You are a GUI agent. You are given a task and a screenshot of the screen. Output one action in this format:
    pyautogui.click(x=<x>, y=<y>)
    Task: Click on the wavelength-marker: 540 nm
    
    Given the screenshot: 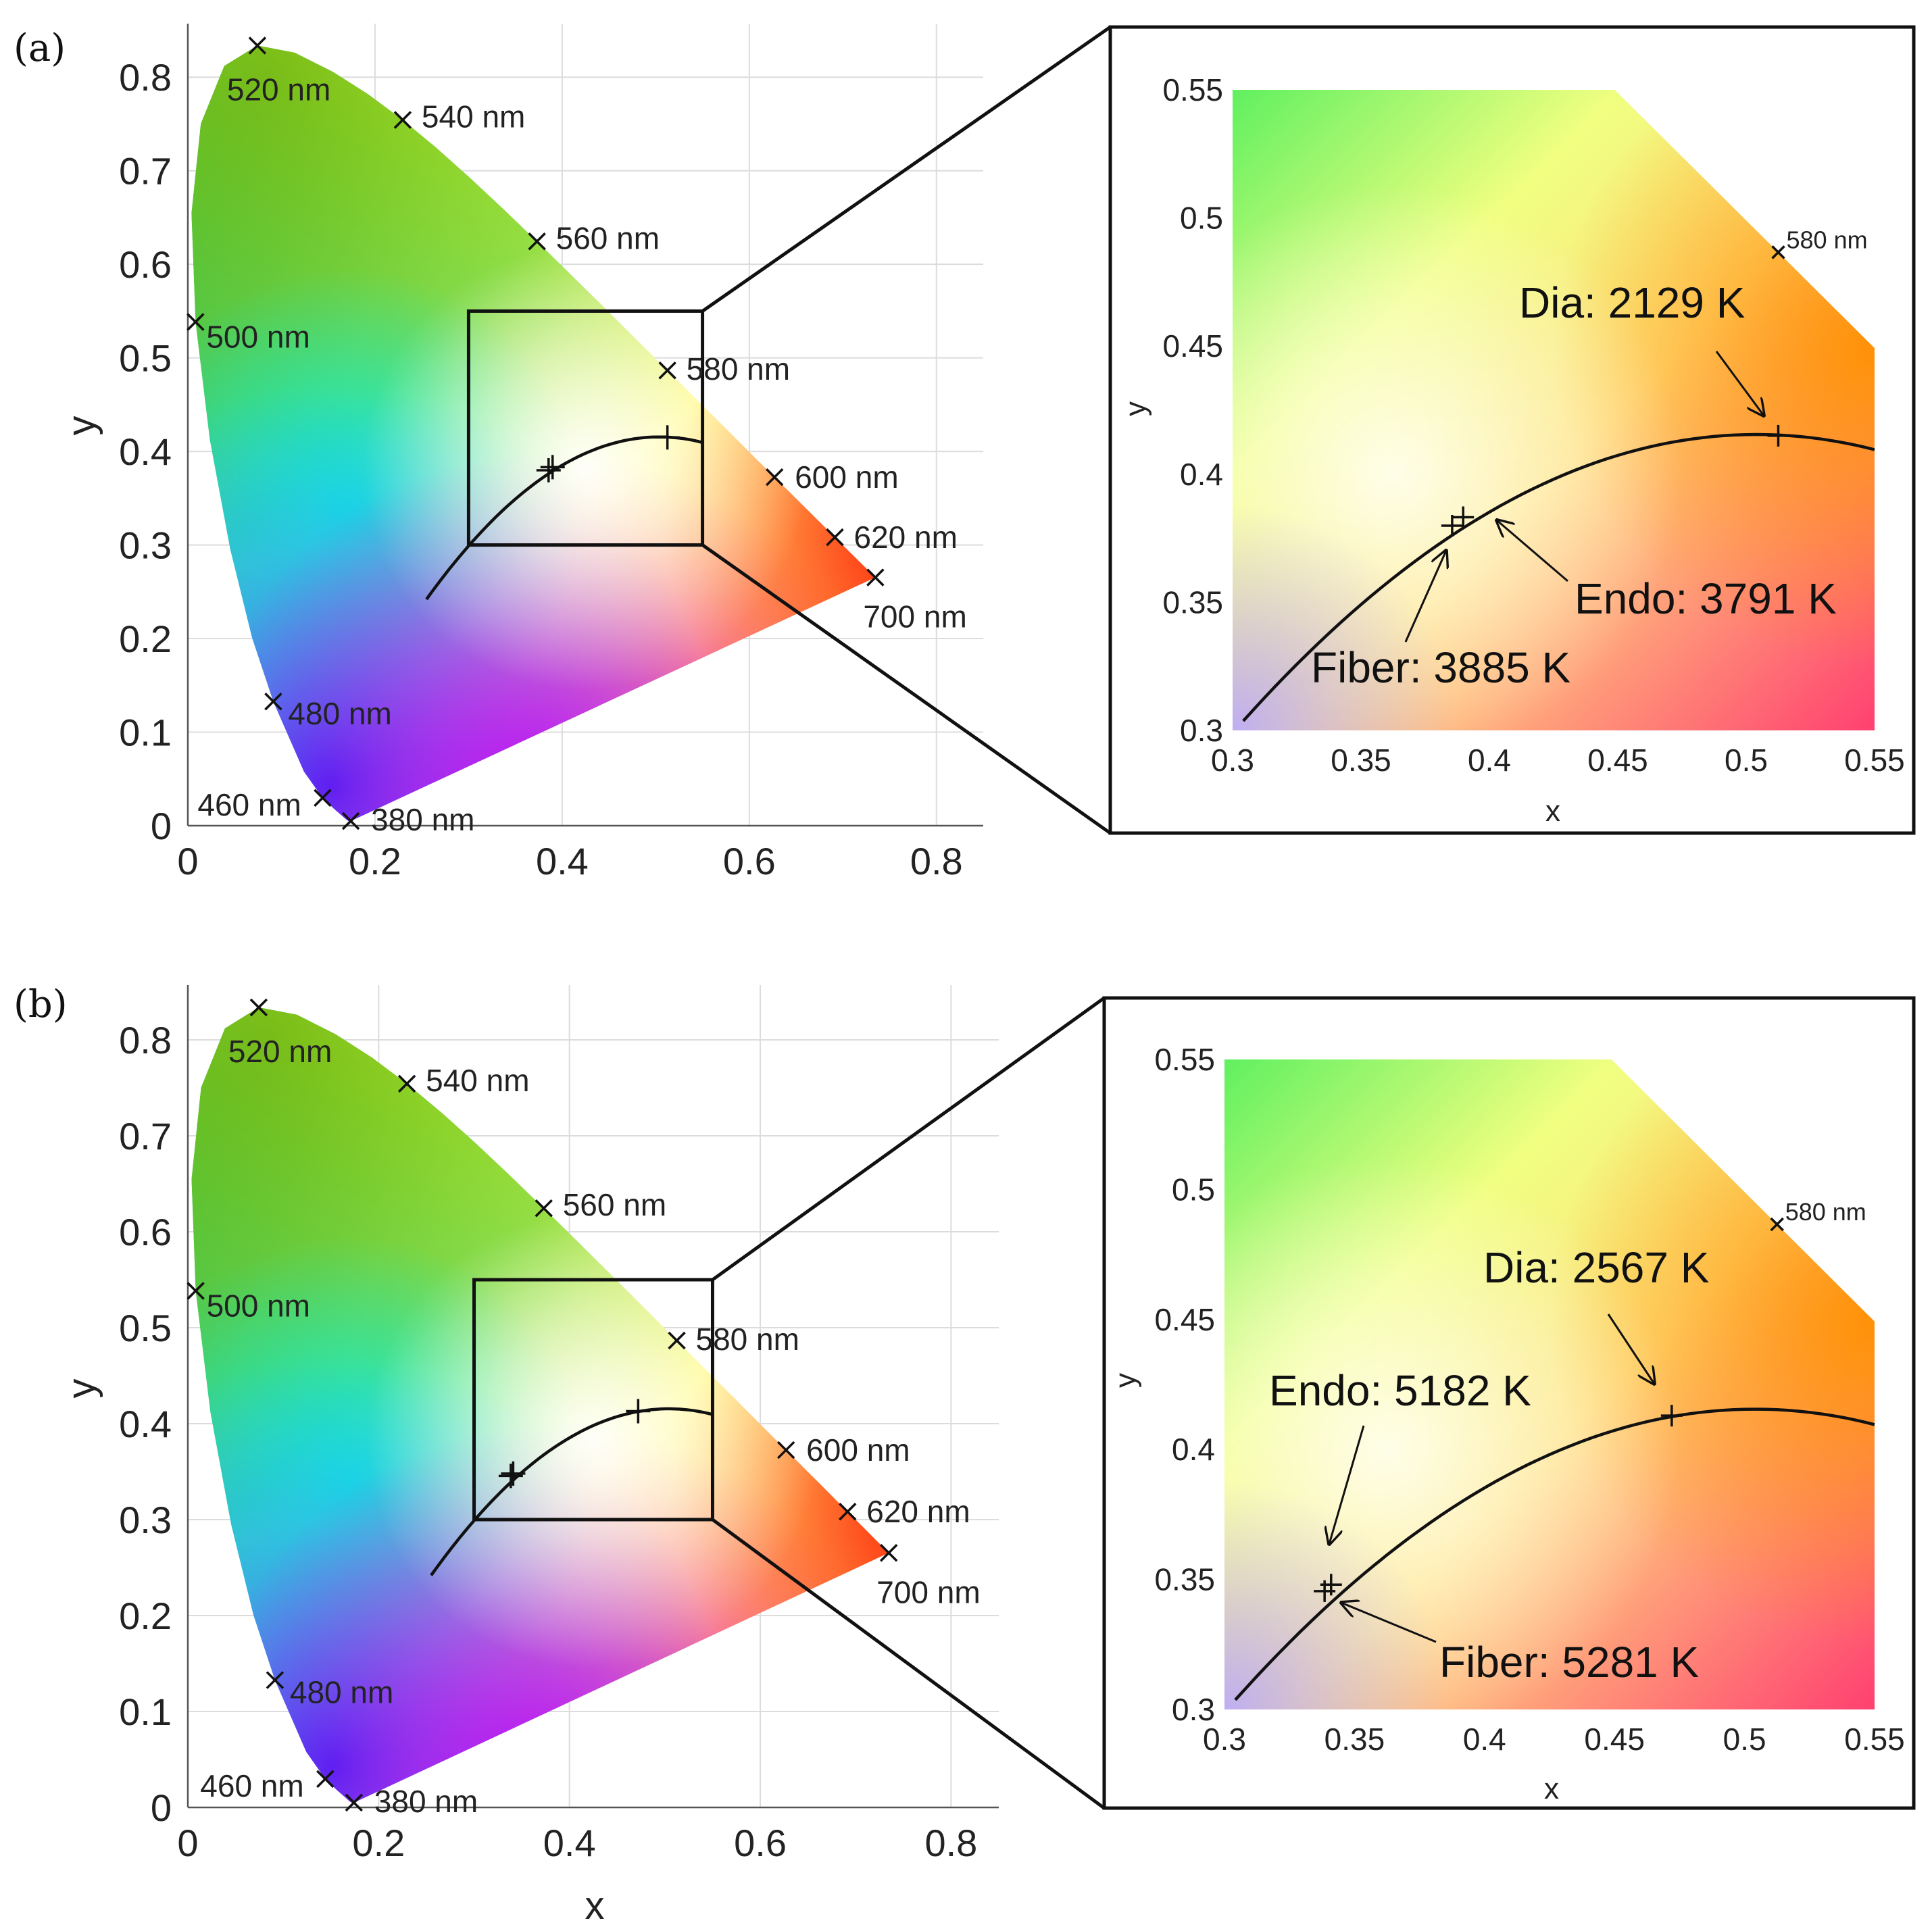 What is the action you would take?
    pyautogui.click(x=463, y=1080)
    